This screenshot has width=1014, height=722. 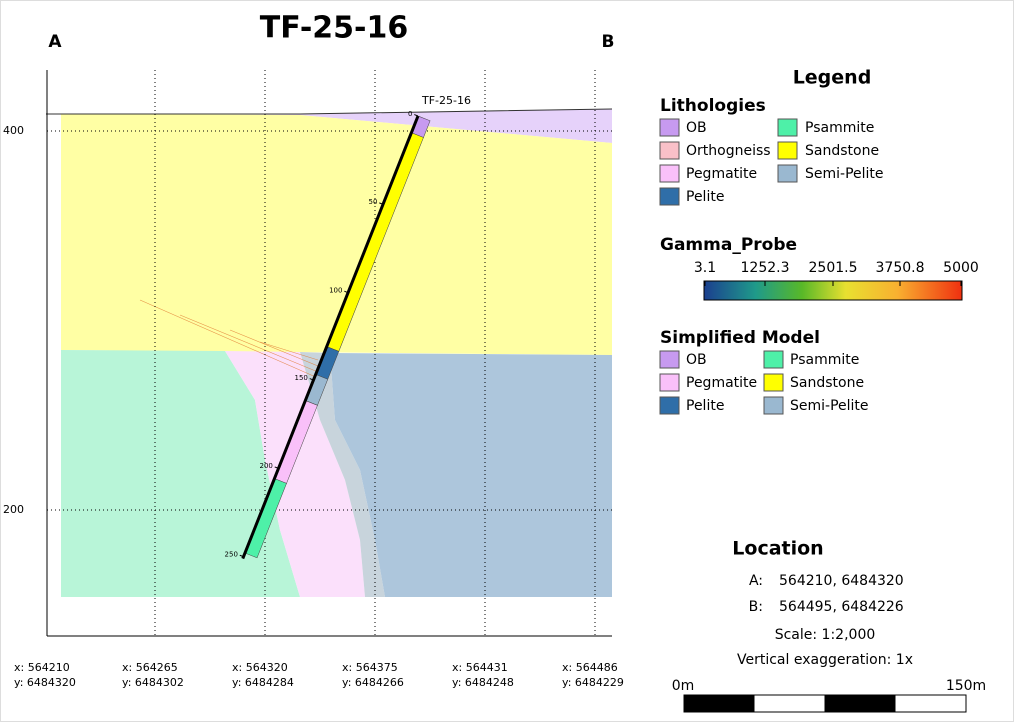 What do you see at coordinates (825, 660) in the screenshot?
I see `exaggeration-text: Vertical exaggeration: 1x` at bounding box center [825, 660].